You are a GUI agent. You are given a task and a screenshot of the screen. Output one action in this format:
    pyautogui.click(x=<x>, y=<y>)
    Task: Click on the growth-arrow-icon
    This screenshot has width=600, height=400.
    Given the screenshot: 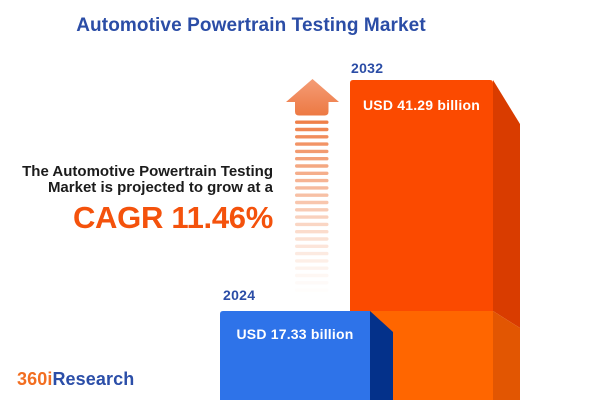 What is the action you would take?
    pyautogui.click(x=312, y=182)
    